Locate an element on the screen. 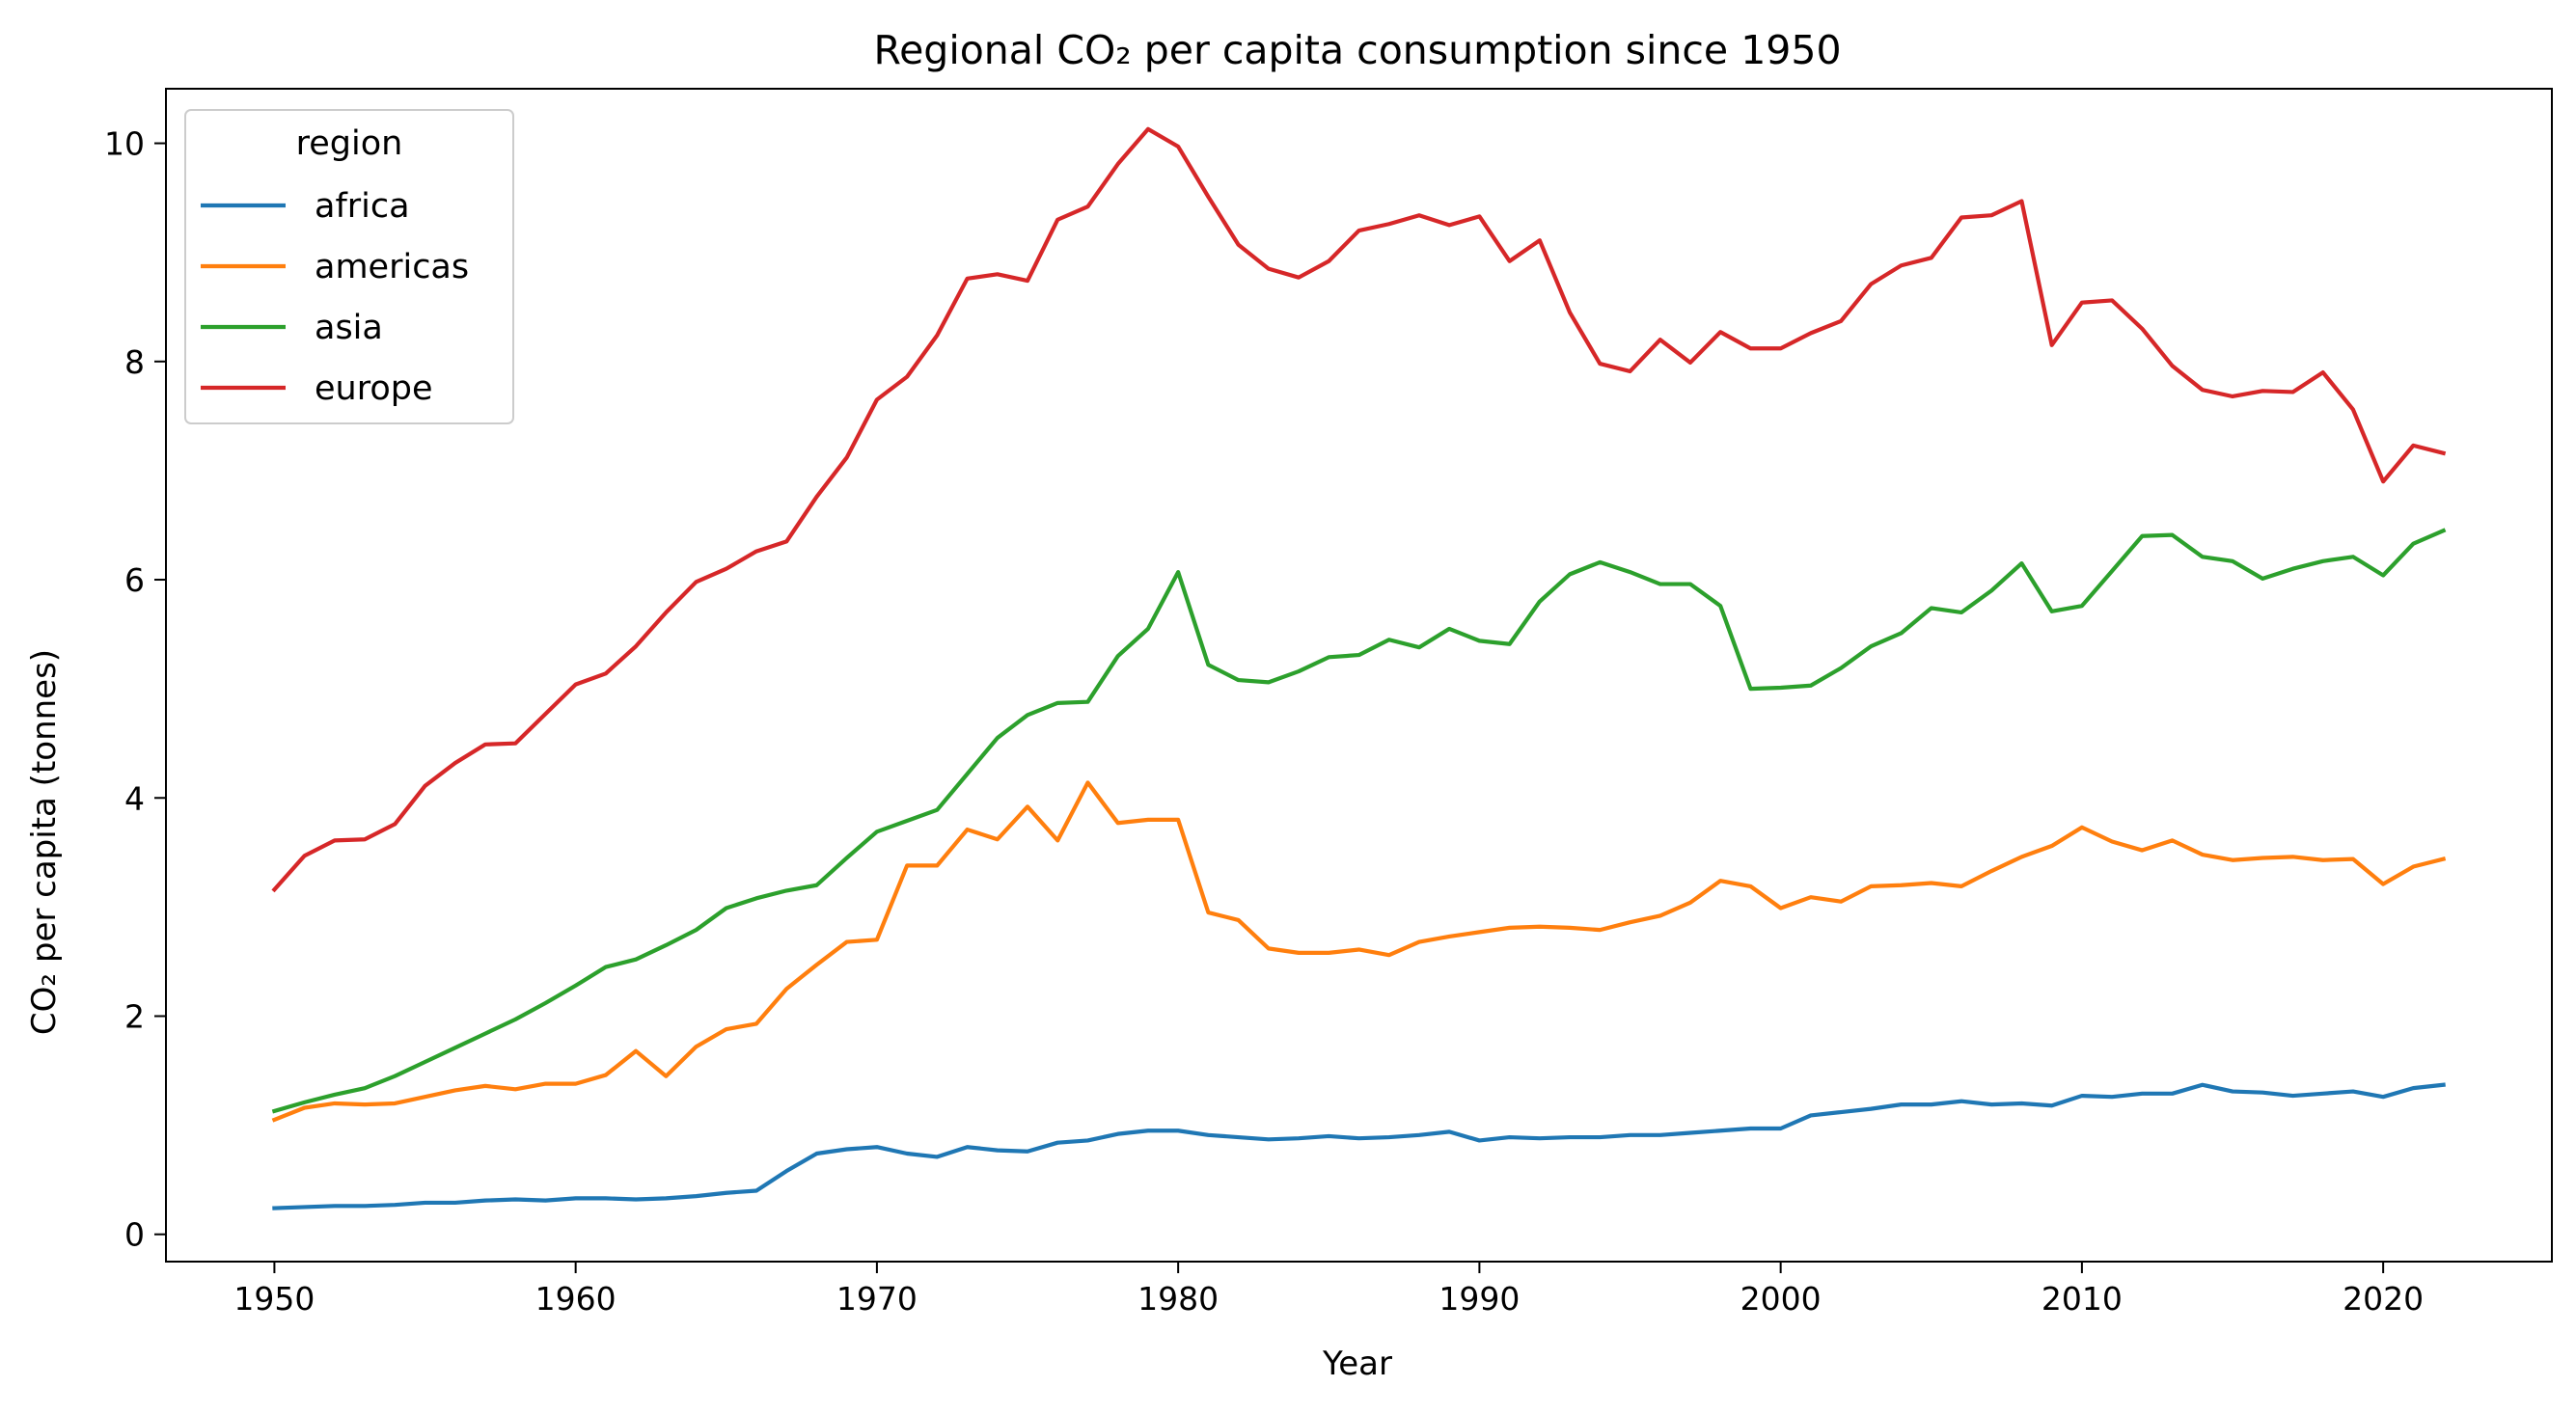 The height and width of the screenshot is (1414, 2576). legend-label-americas: americas is located at coordinates (392, 267).